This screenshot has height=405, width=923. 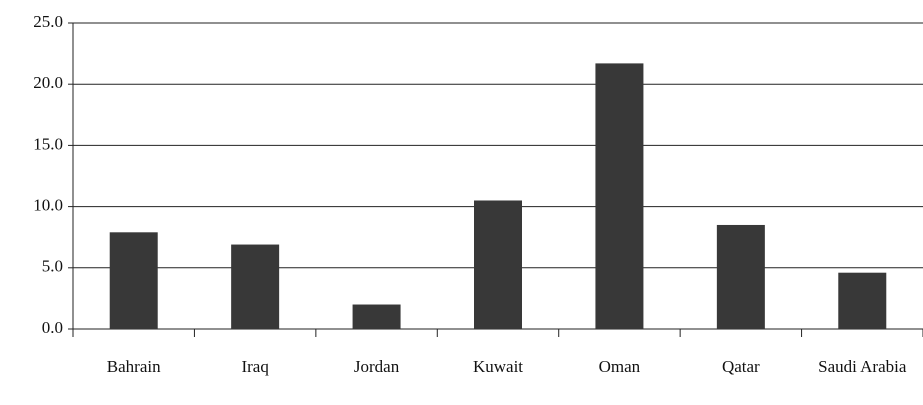 I want to click on x-tick-label: Jordan, so click(x=376, y=366).